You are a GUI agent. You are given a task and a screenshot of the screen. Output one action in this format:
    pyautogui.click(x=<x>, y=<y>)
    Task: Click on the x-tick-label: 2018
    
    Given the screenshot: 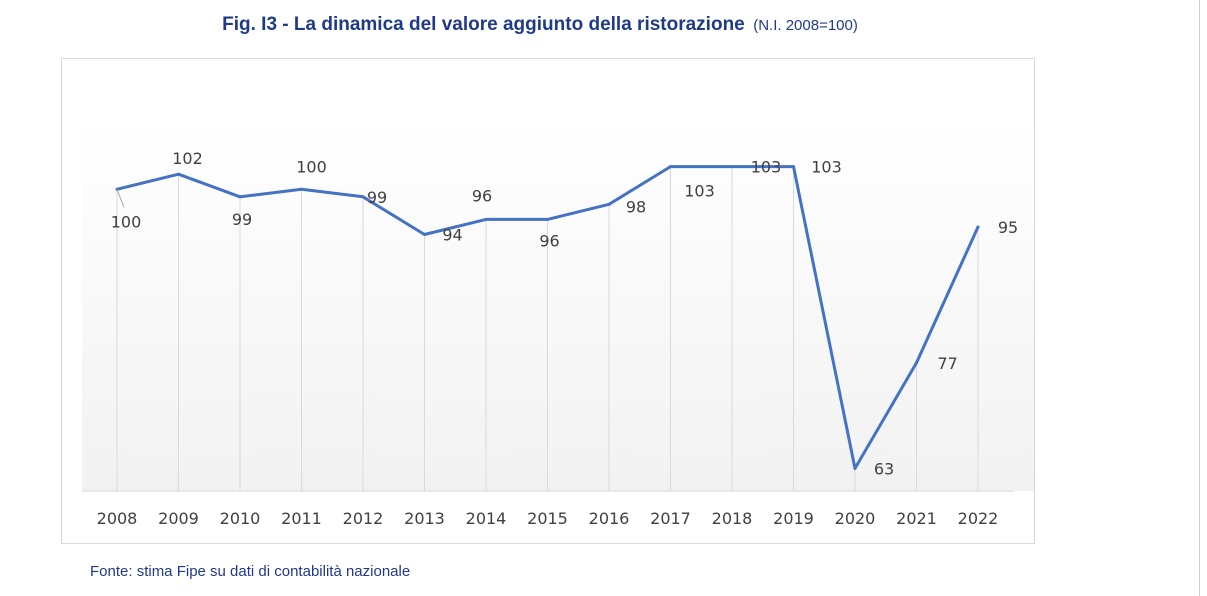 What is the action you would take?
    pyautogui.click(x=732, y=518)
    